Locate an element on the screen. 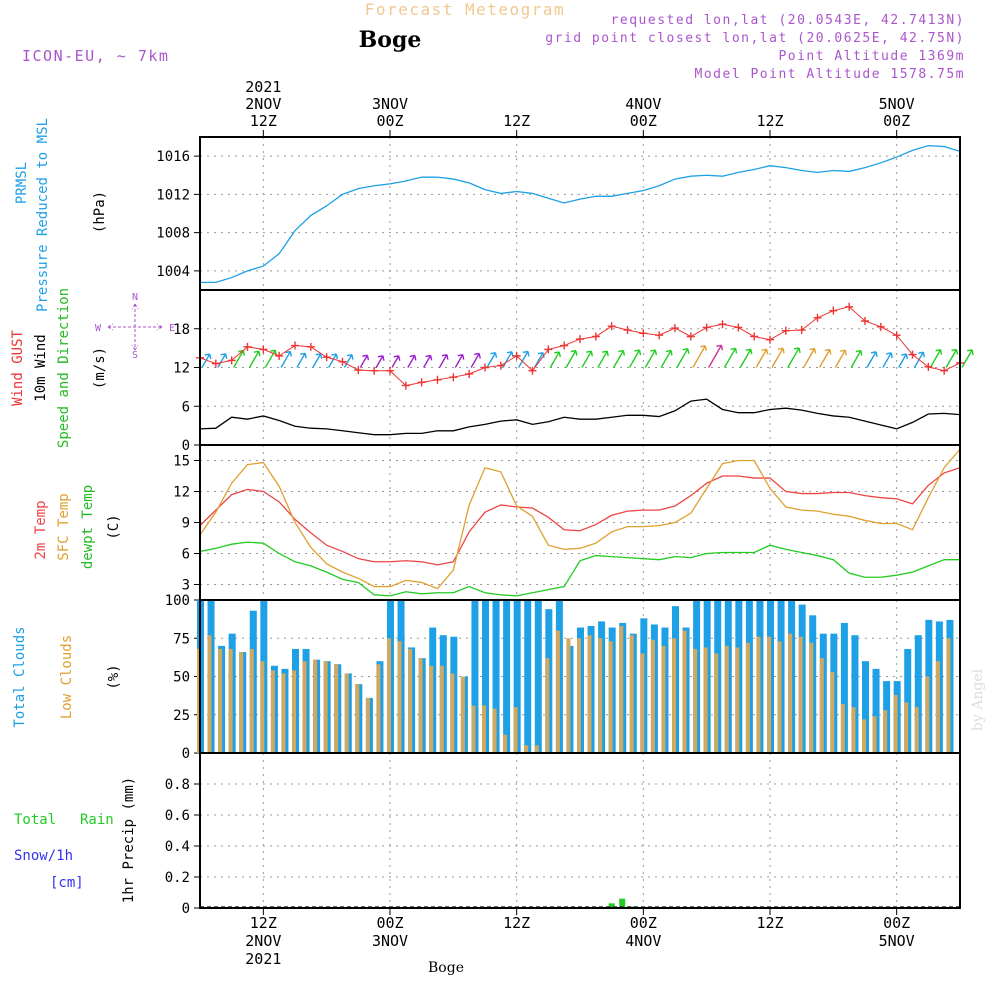 This screenshot has height=1000, width=1000. panel-wind: 0 6 12 18 is located at coordinates (573, 371).